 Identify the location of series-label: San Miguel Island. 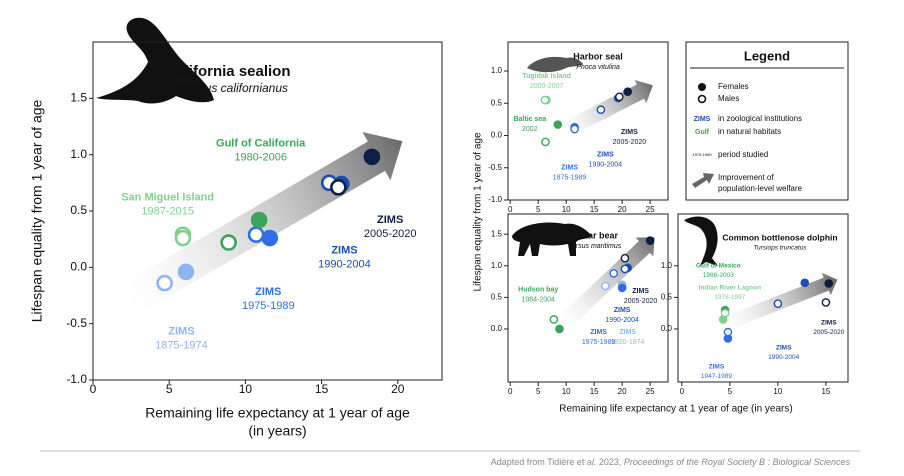
(167, 197).